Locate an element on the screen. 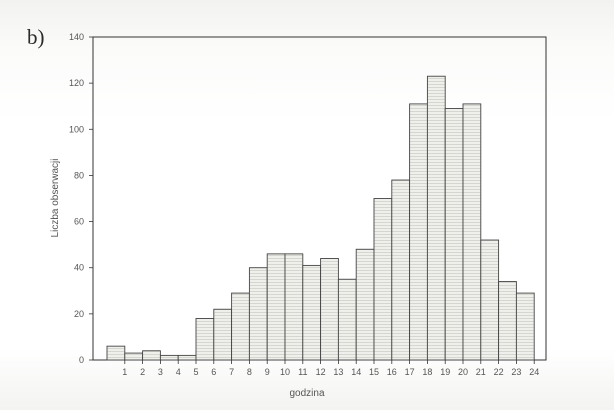 The image size is (614, 410). x-tick-label: 20 is located at coordinates (463, 372).